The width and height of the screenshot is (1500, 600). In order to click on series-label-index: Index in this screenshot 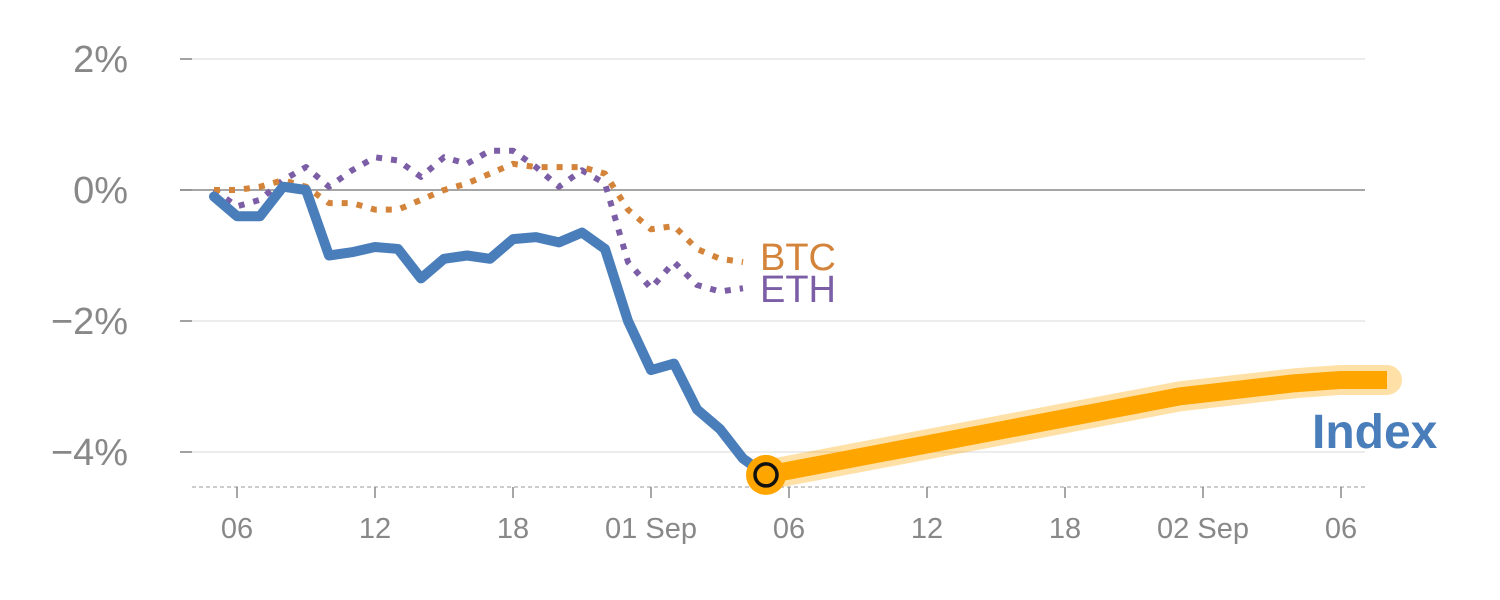, I will do `click(1375, 432)`.